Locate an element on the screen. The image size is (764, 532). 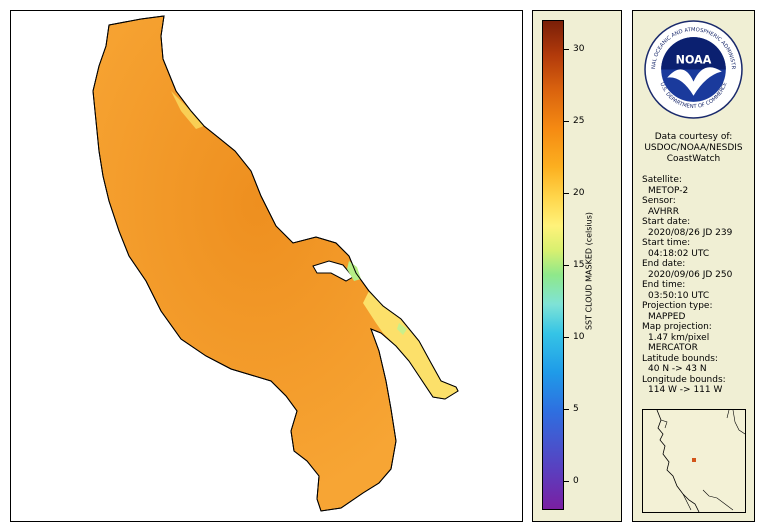
latitude-bounds-label: Latitude bounds: is located at coordinates (680, 359).